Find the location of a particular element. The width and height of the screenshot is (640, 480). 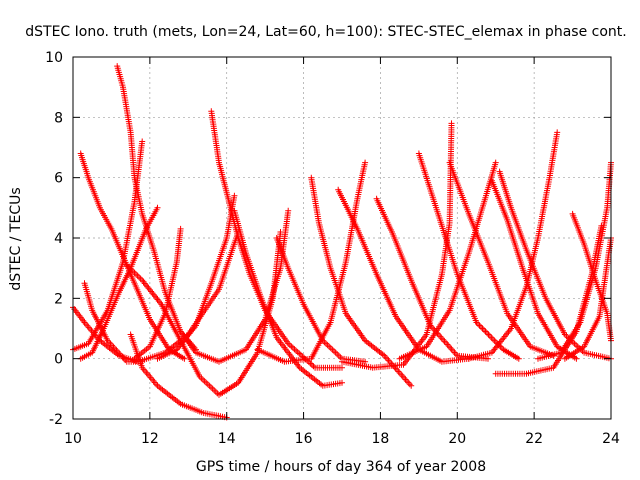

y-tick-label: 10 is located at coordinates (54, 58).